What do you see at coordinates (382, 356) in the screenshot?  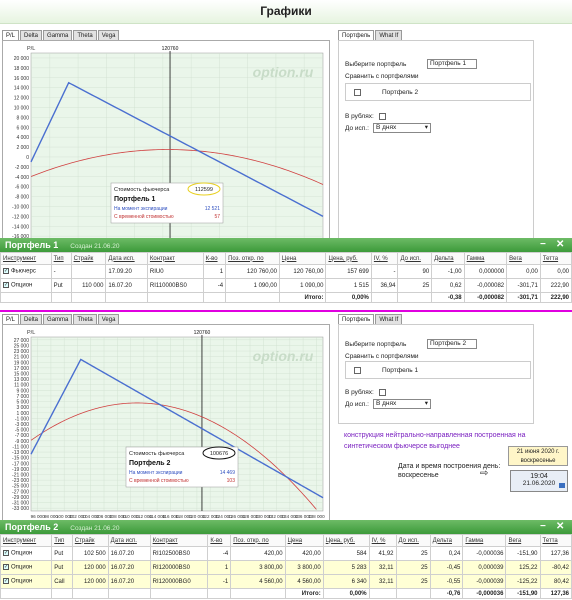 I see `compare-label: Сравнить с портфелями` at bounding box center [382, 356].